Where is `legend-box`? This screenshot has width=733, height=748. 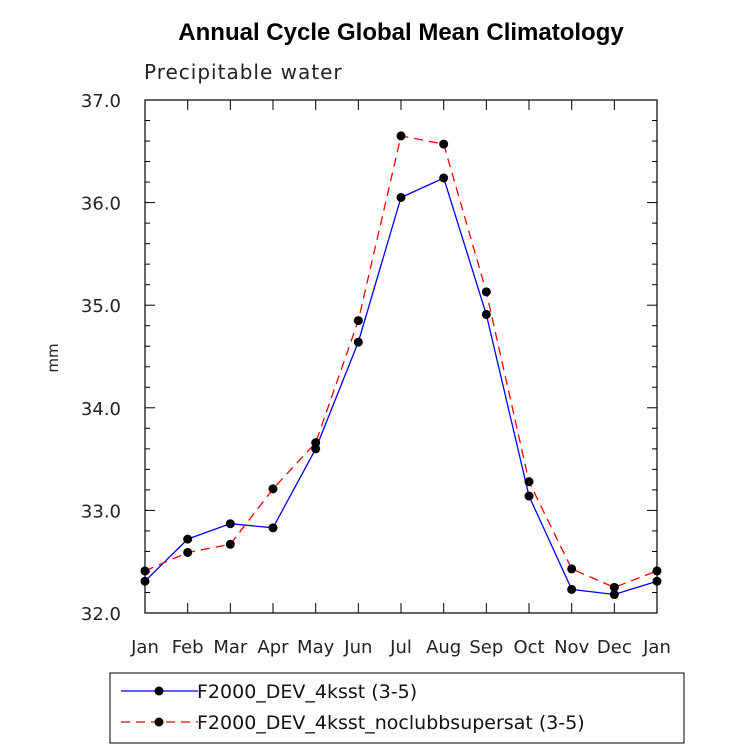 legend-box is located at coordinates (397, 708).